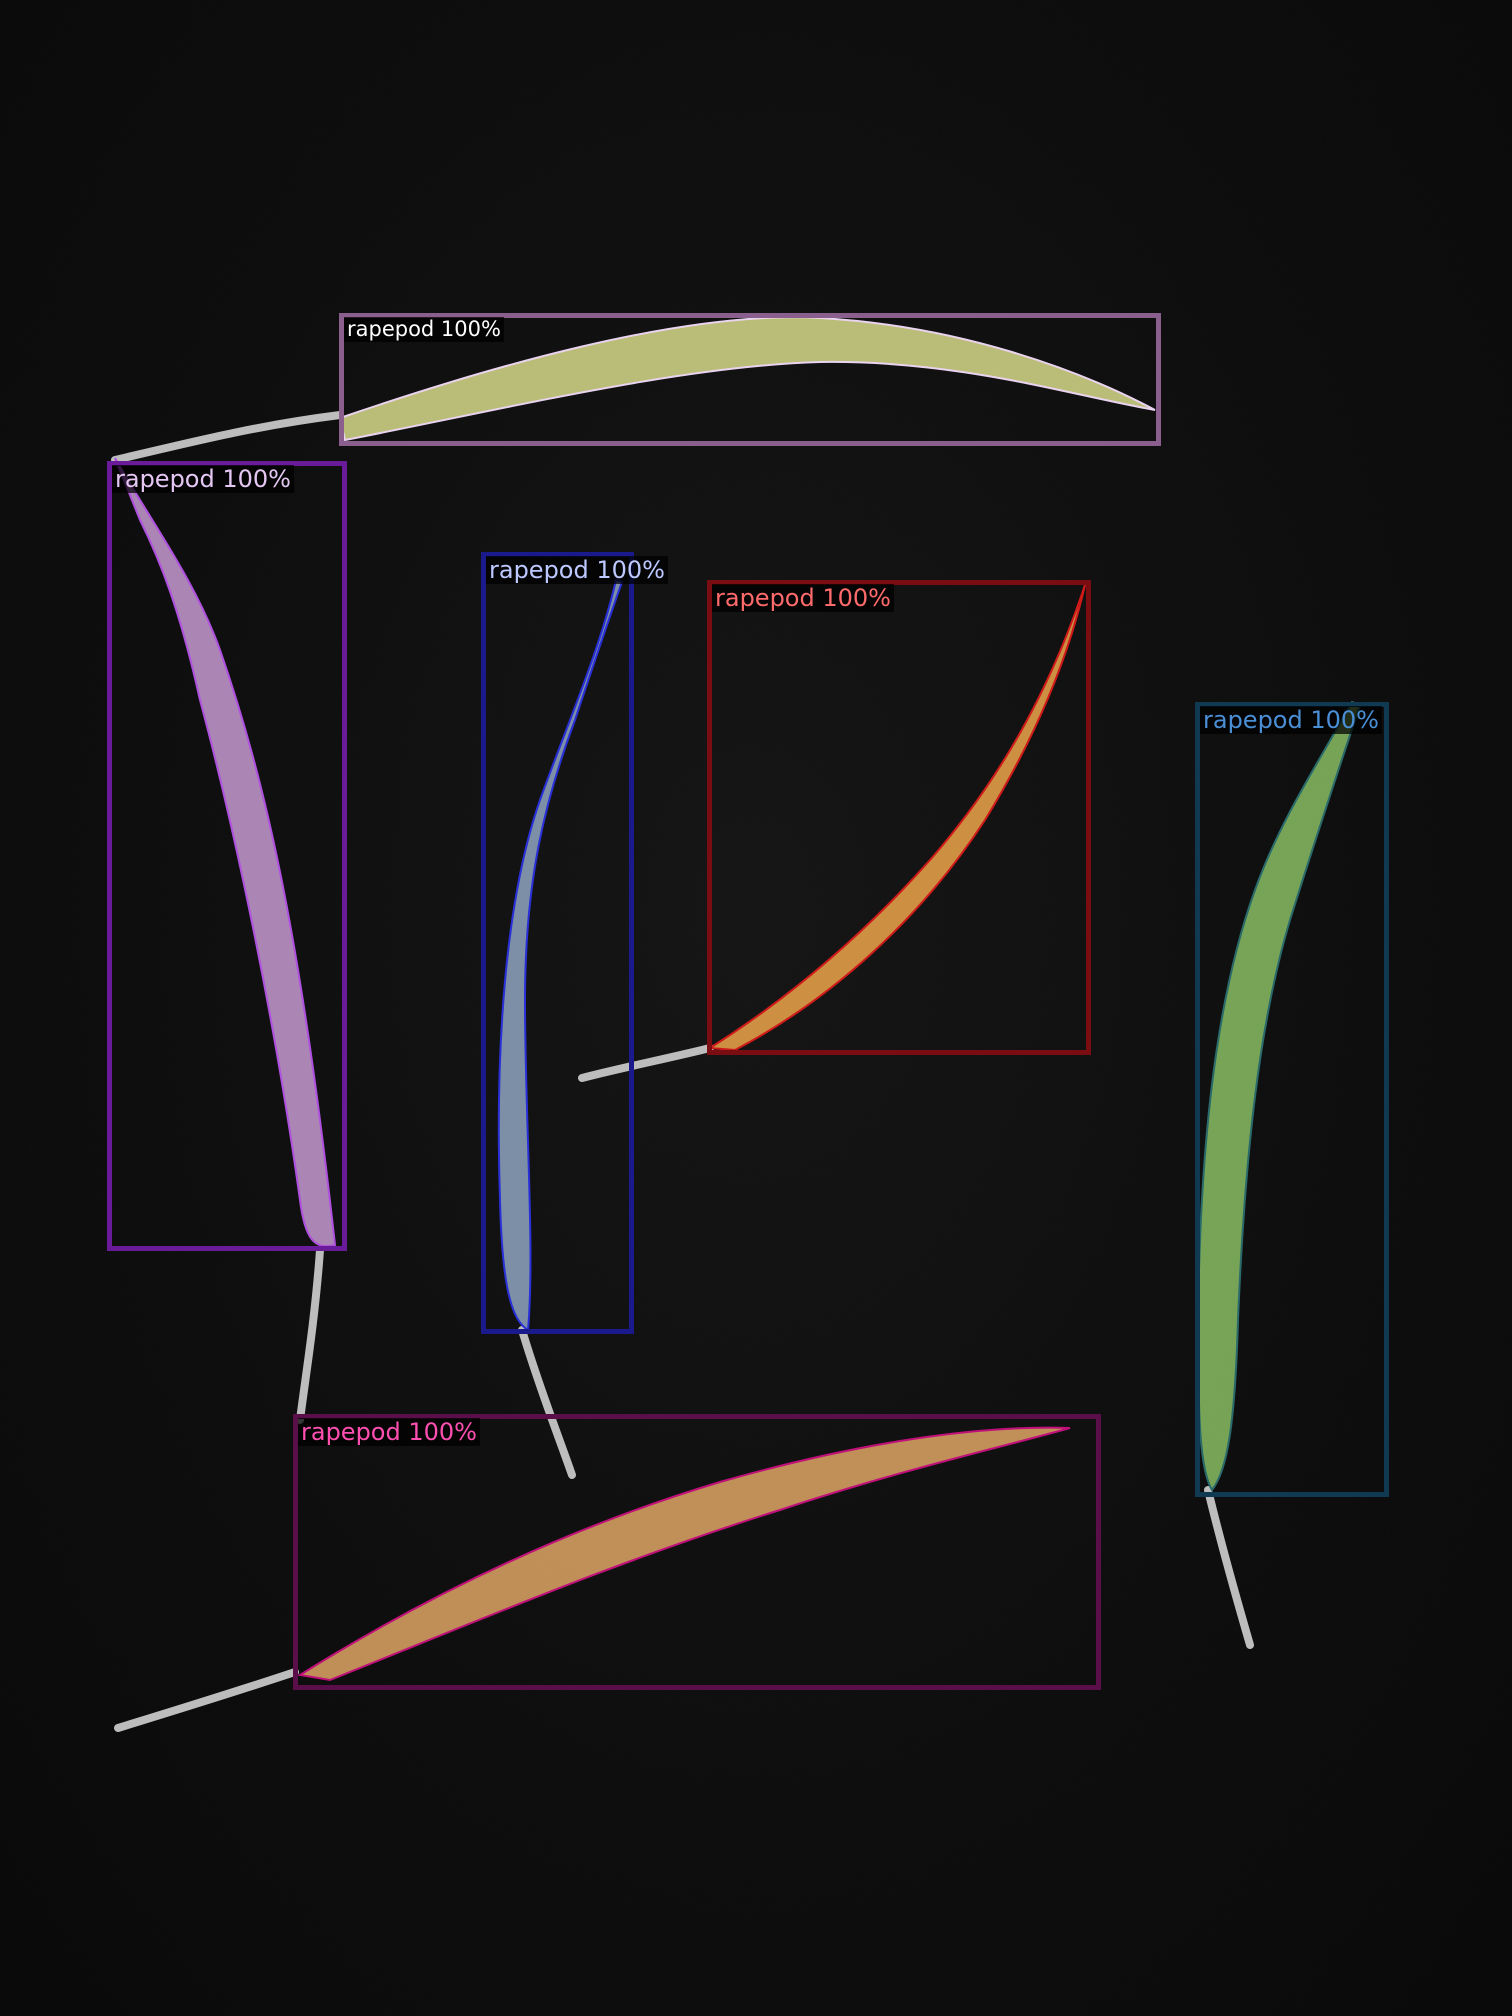  I want to click on detection-label-4: rapepod 100%, so click(803, 598).